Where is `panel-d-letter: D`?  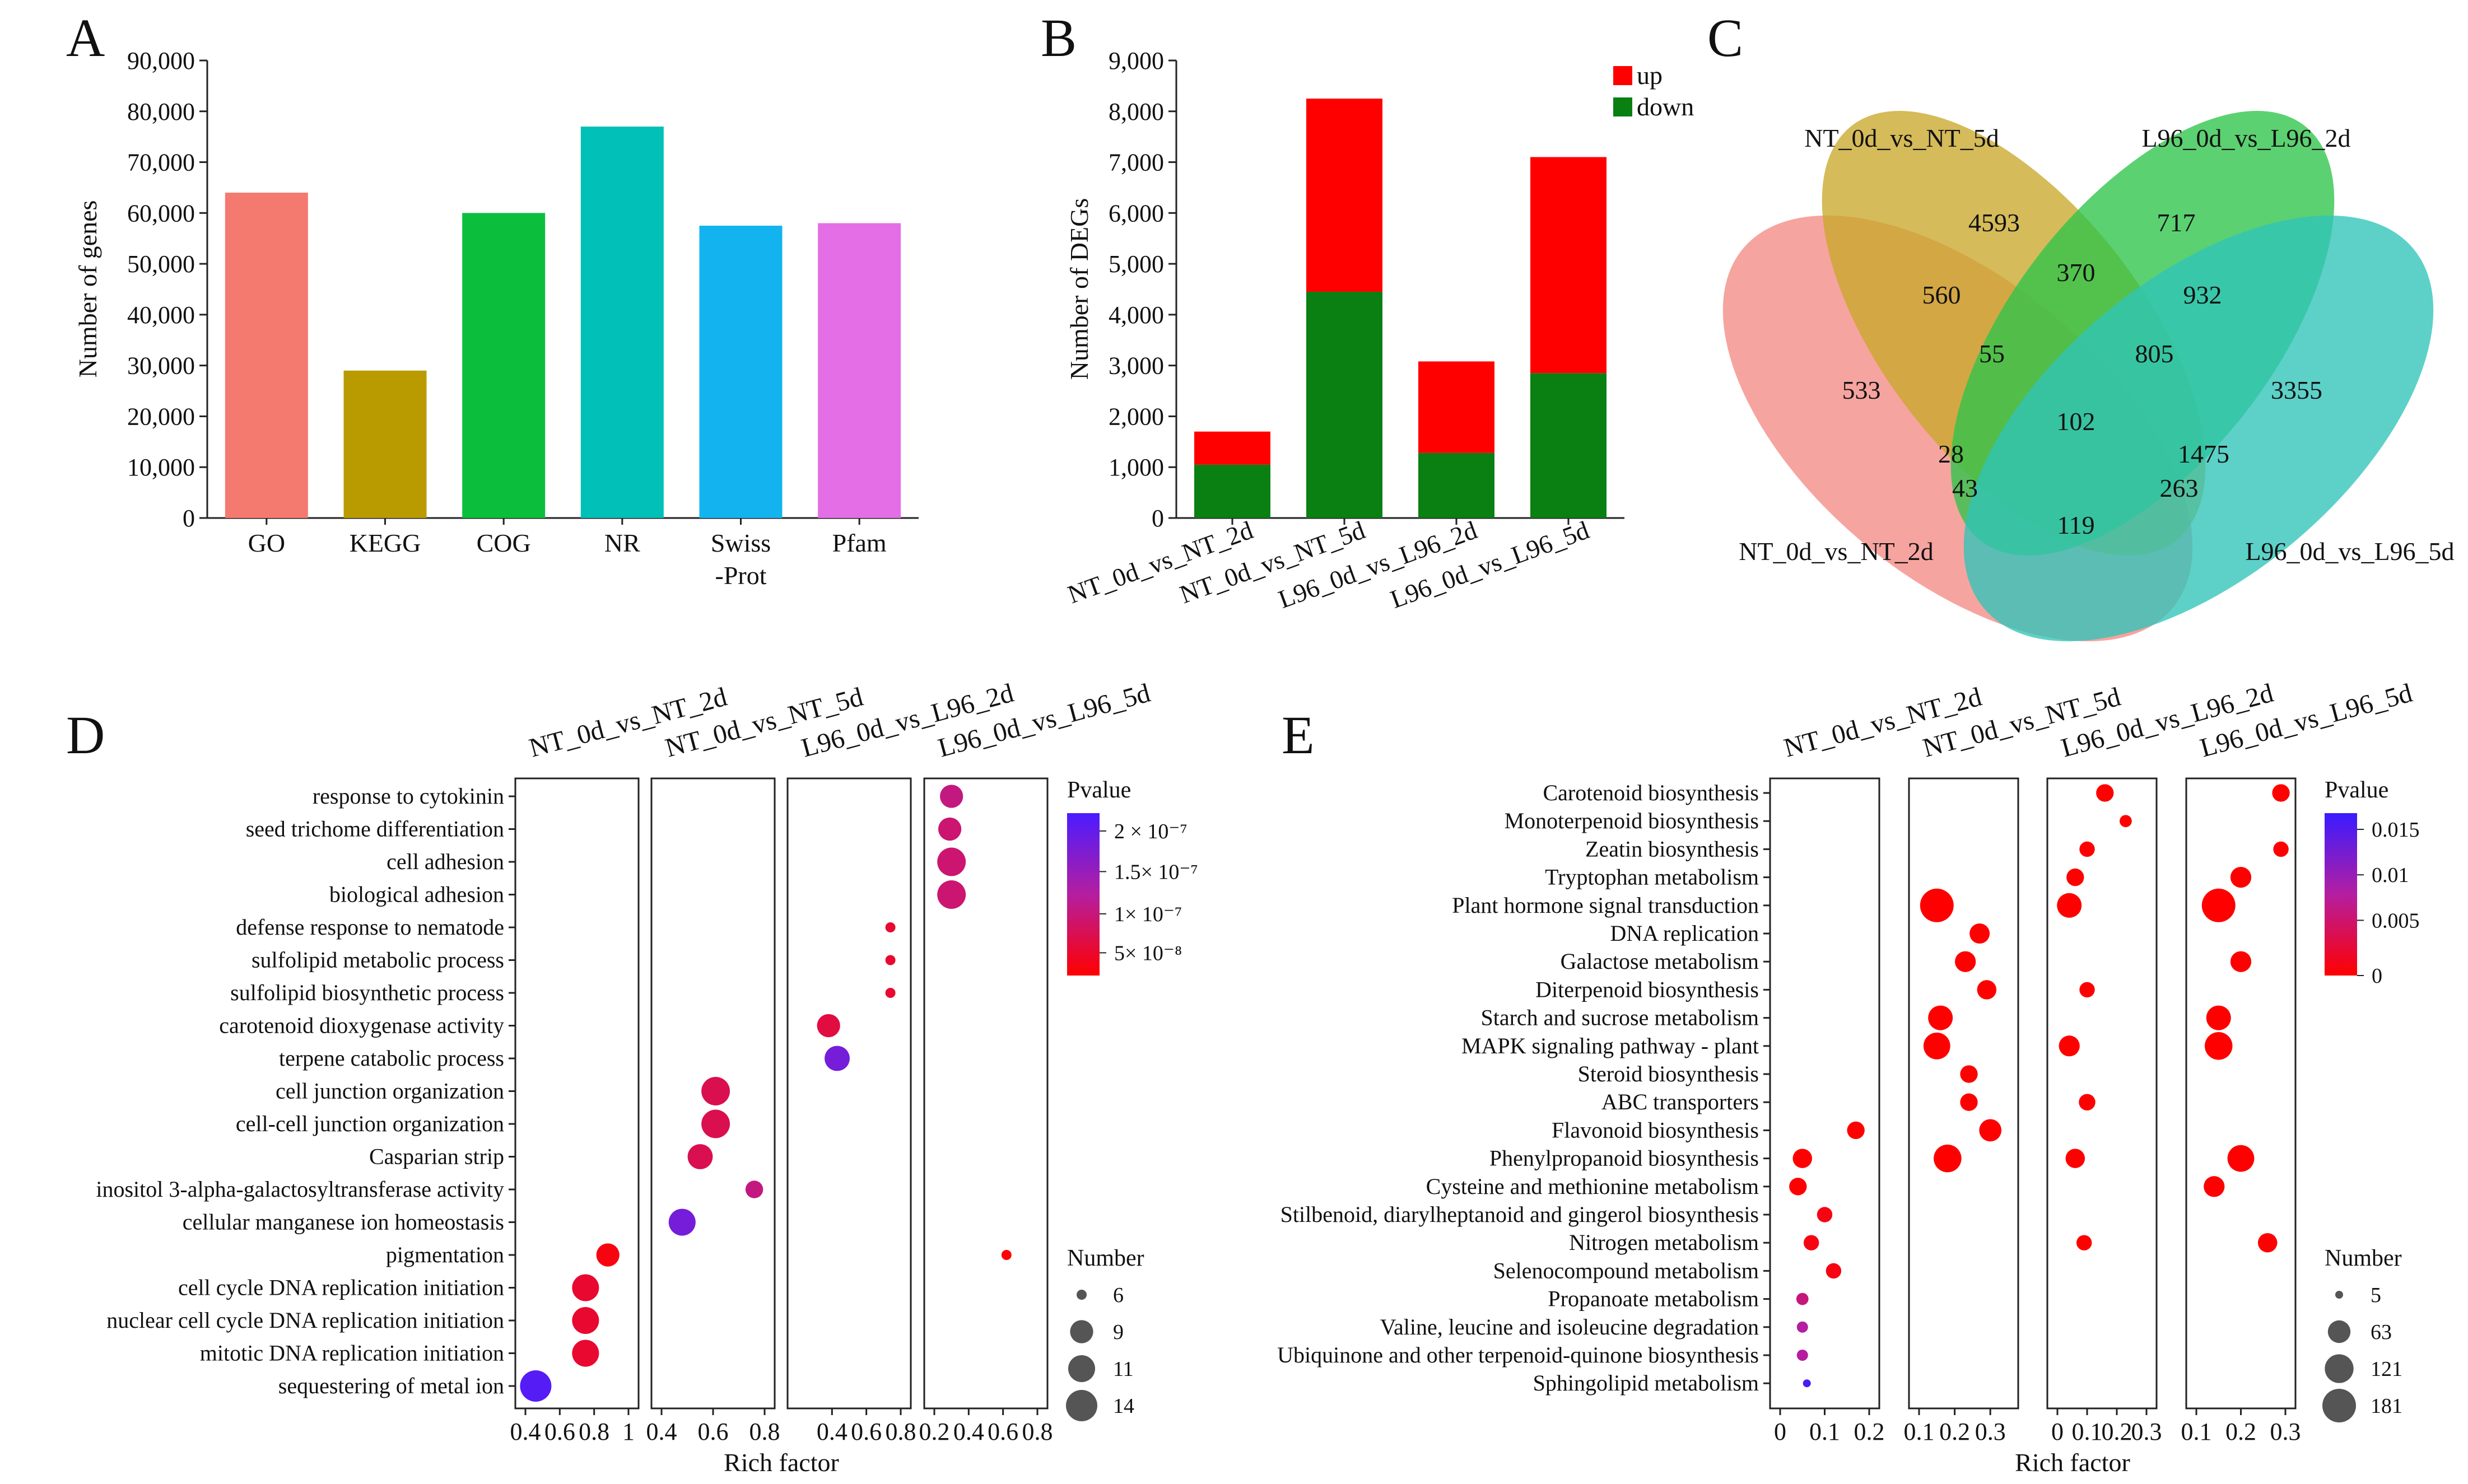 panel-d-letter: D is located at coordinates (85, 735).